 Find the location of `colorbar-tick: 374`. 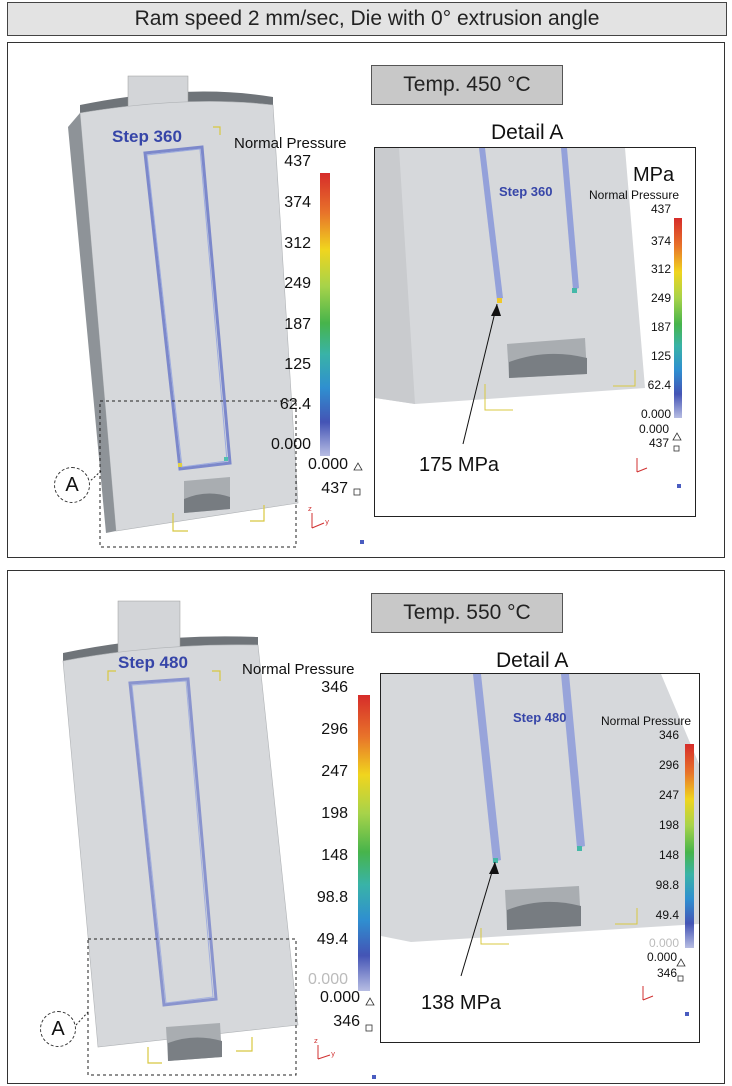

colorbar-tick: 374 is located at coordinates (297, 202).